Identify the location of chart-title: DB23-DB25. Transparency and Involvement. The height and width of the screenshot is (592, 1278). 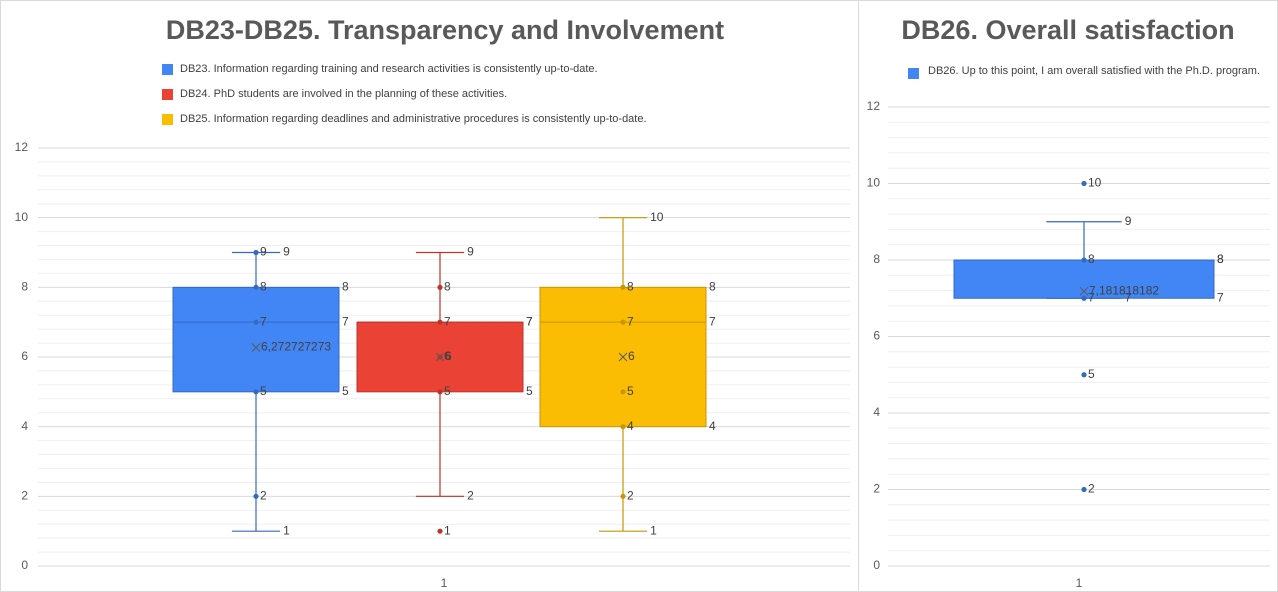
(445, 30).